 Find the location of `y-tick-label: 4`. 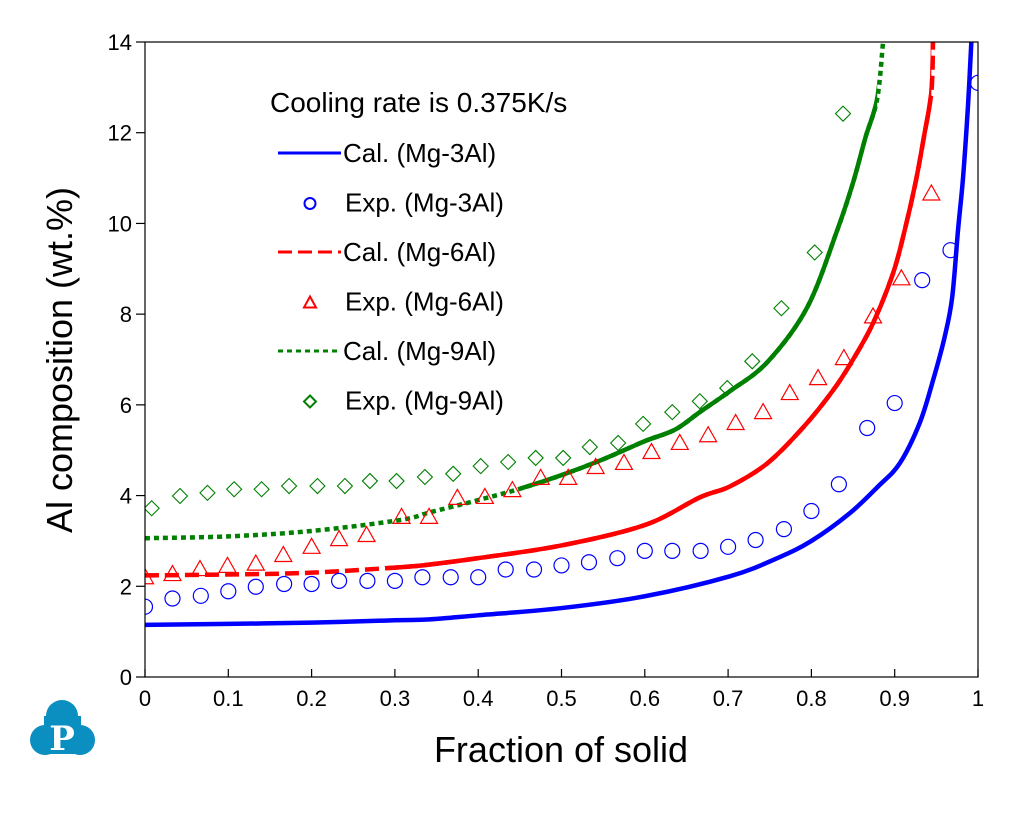

y-tick-label: 4 is located at coordinates (126, 496).